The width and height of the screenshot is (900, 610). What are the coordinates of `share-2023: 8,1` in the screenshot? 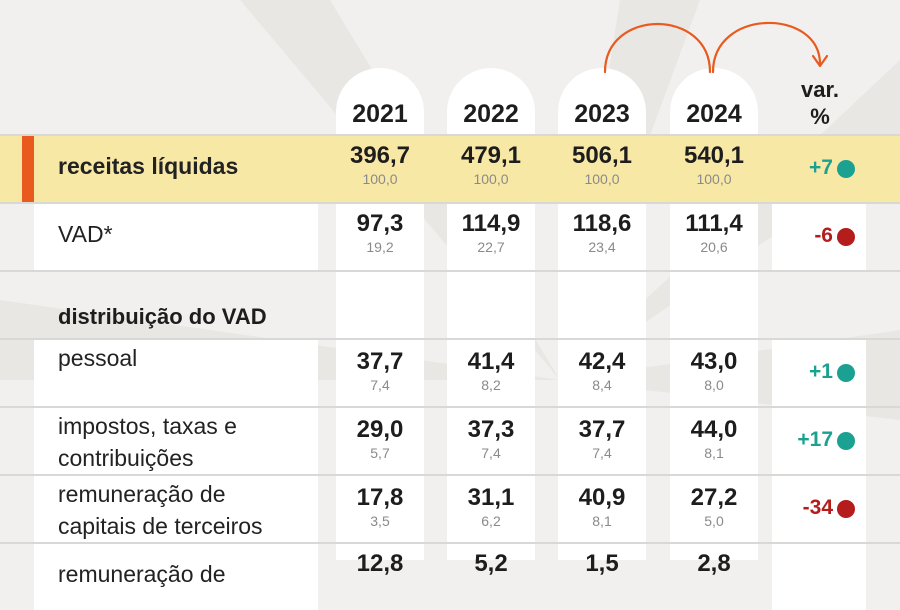 It's located at (602, 521).